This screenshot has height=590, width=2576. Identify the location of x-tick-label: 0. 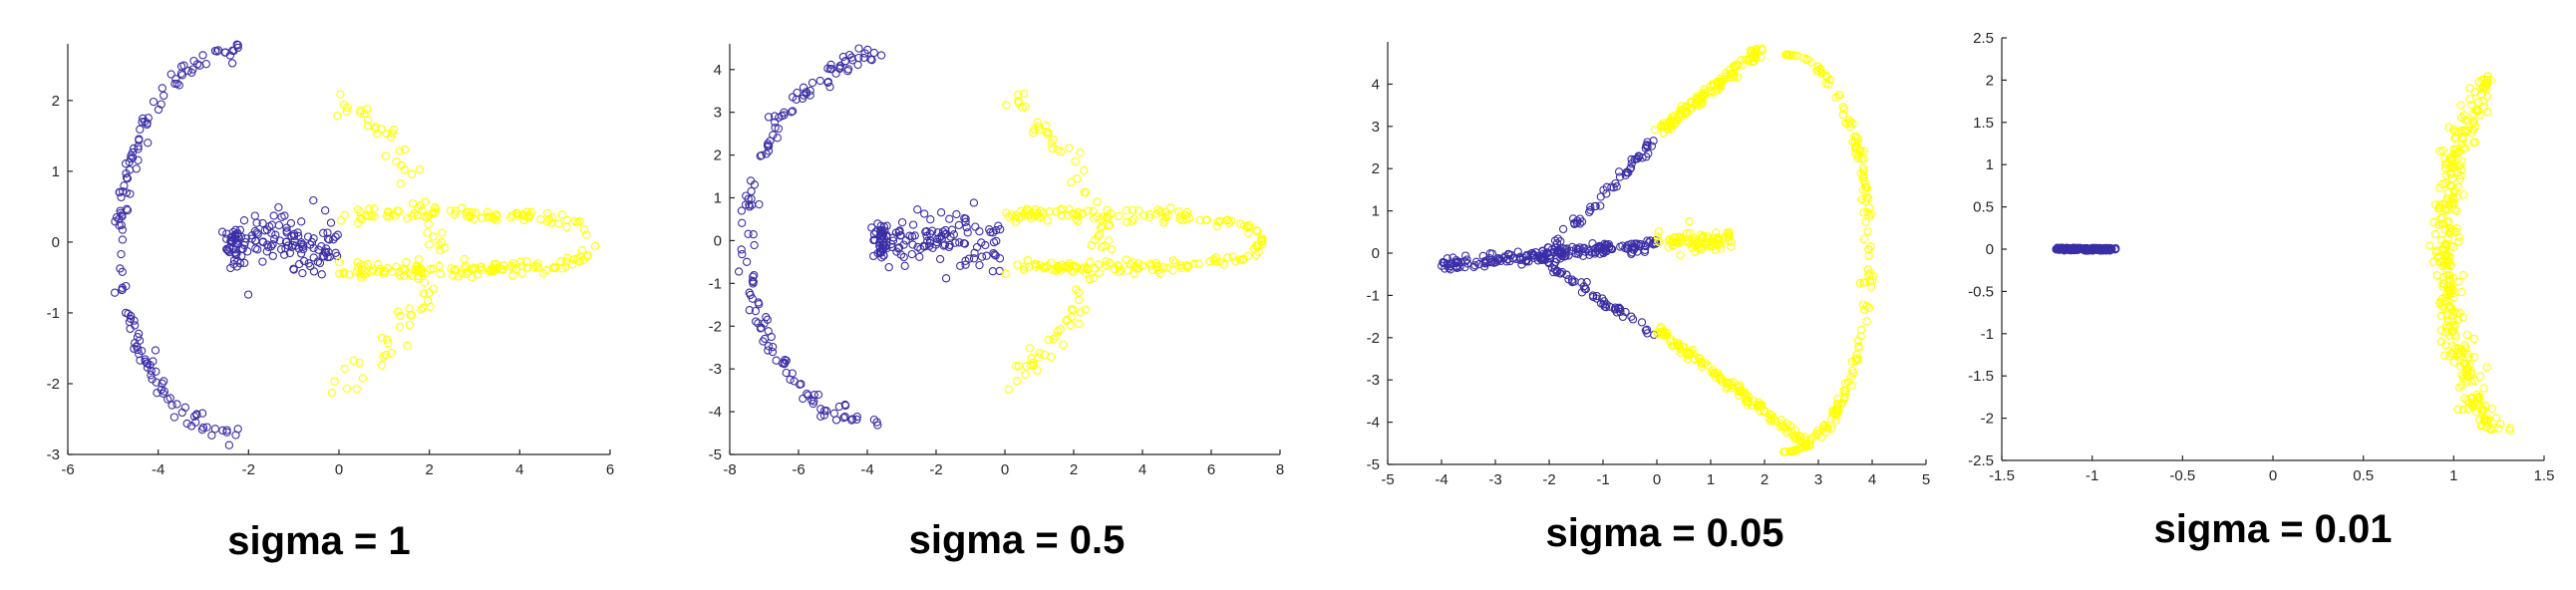
(339, 469).